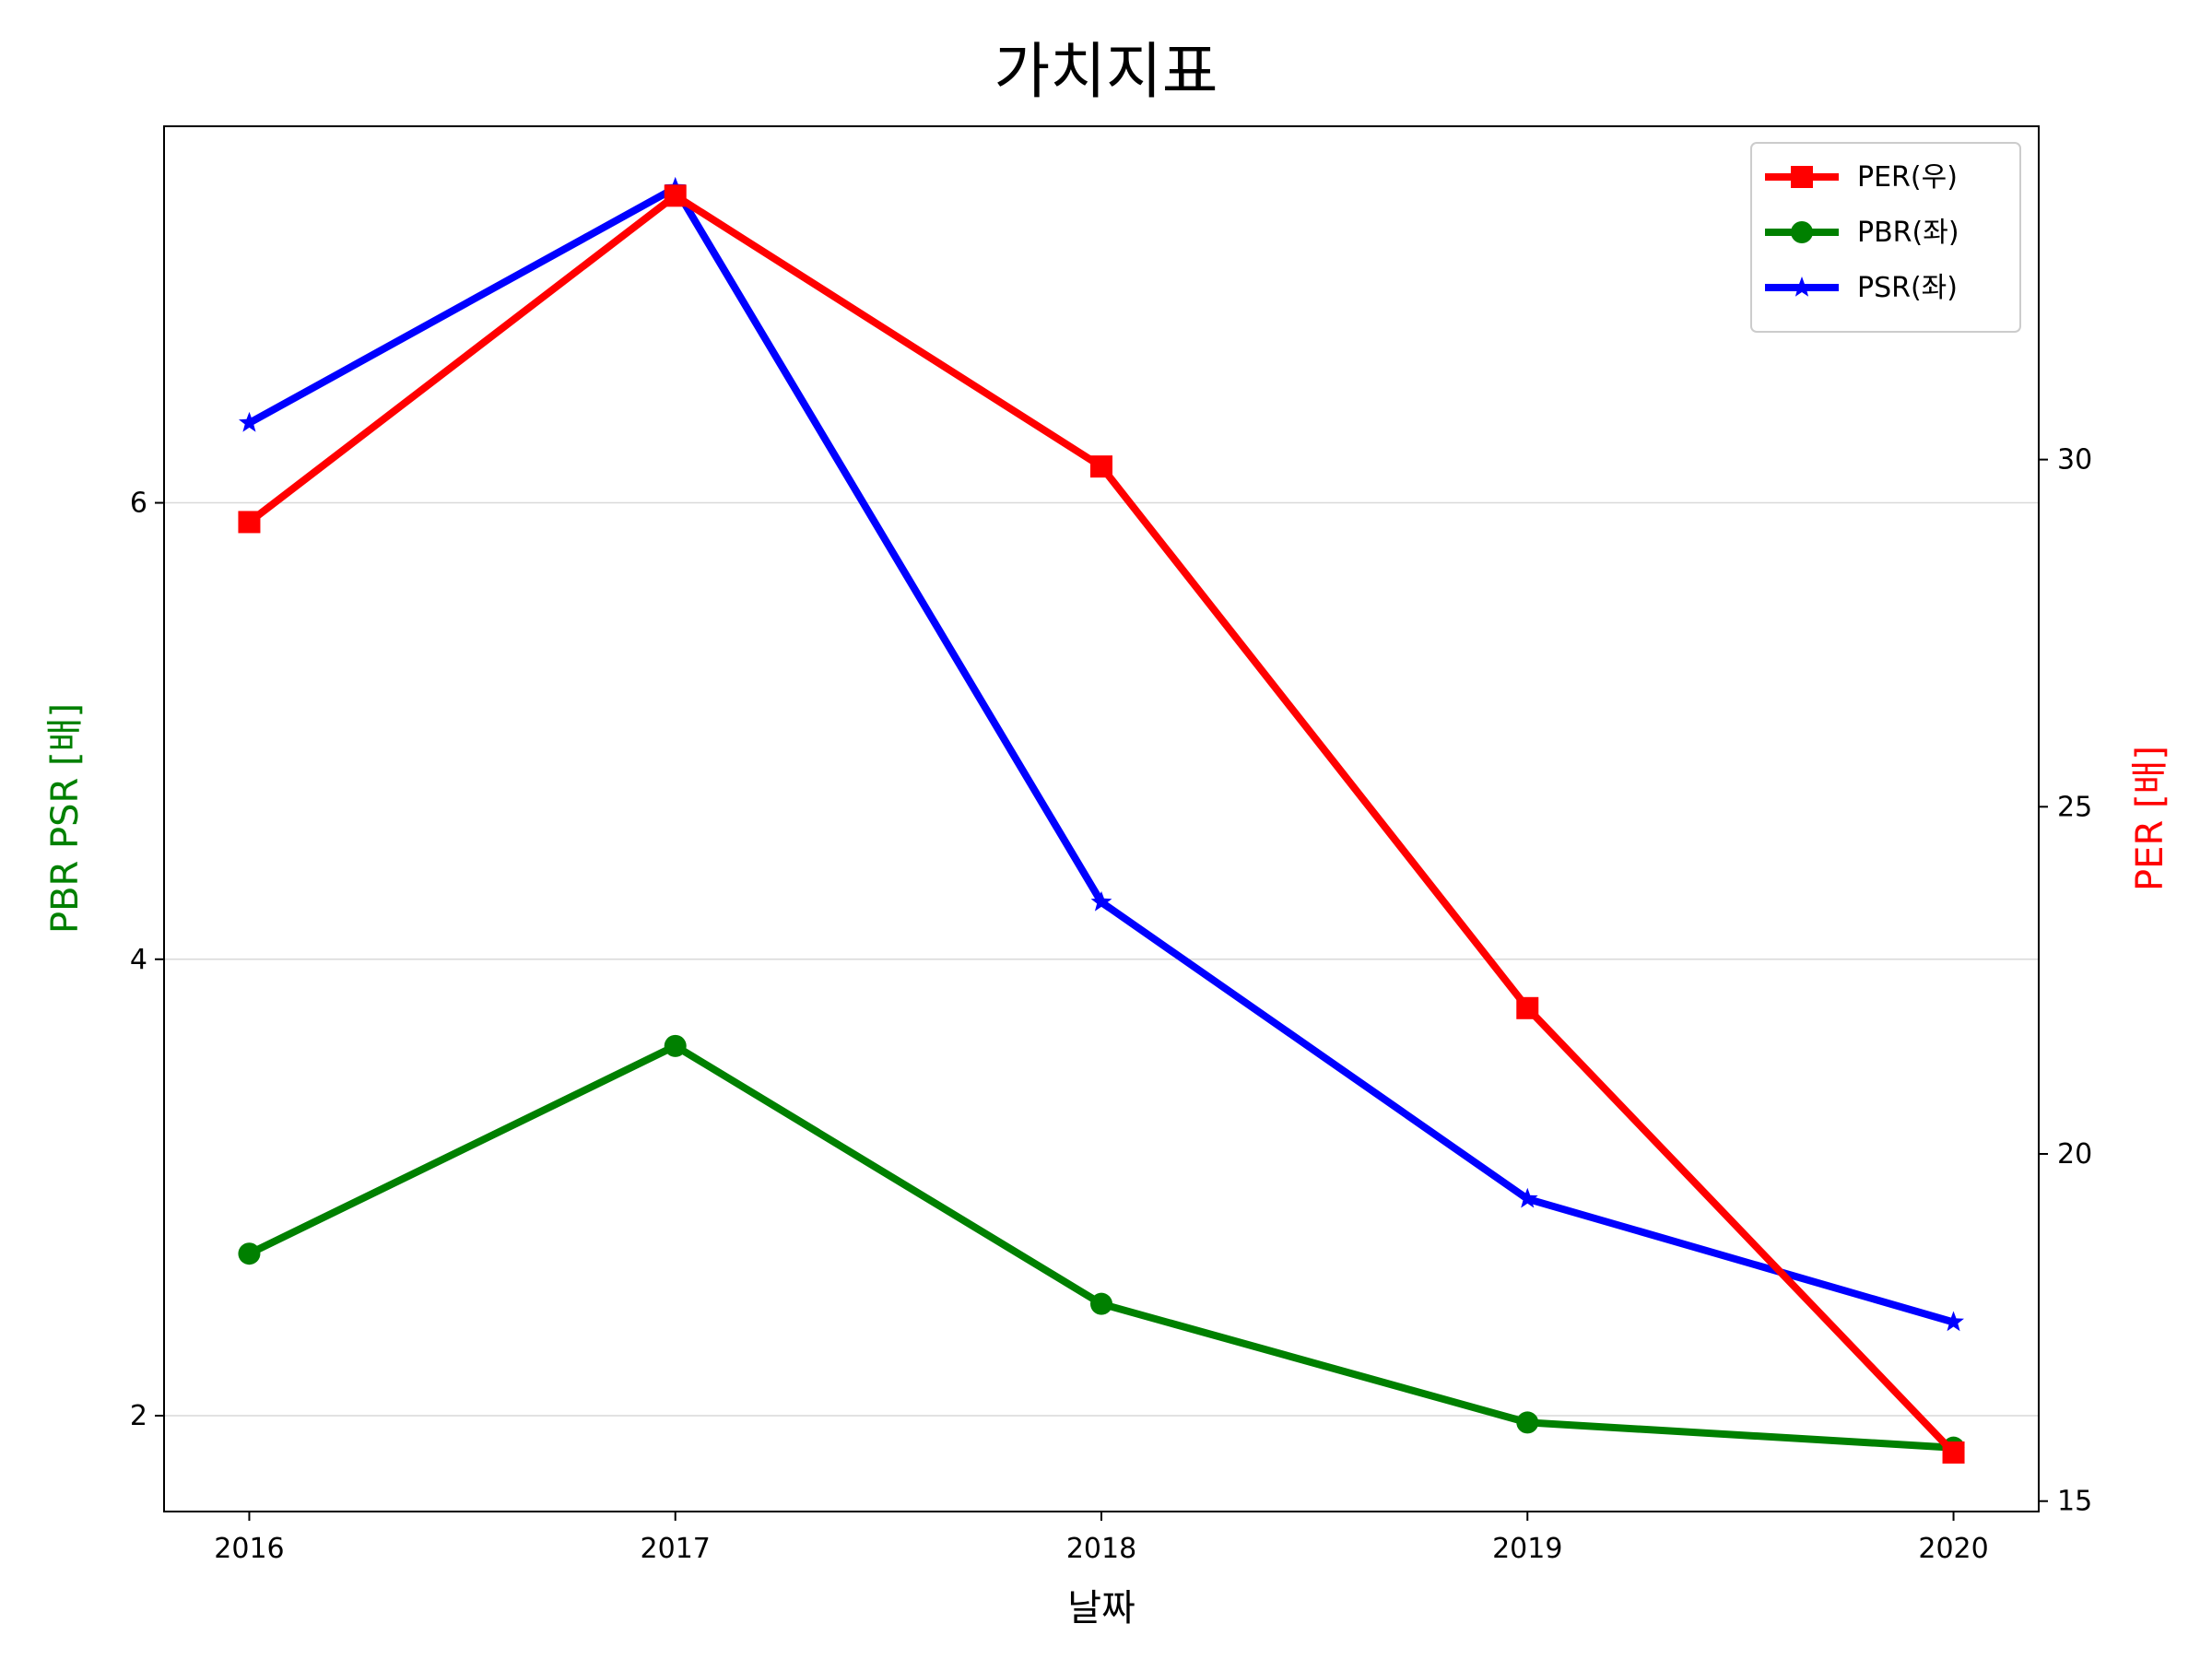  Describe the element at coordinates (2150, 818) in the screenshot. I see `y-axis-right-label: PER [배]` at that location.